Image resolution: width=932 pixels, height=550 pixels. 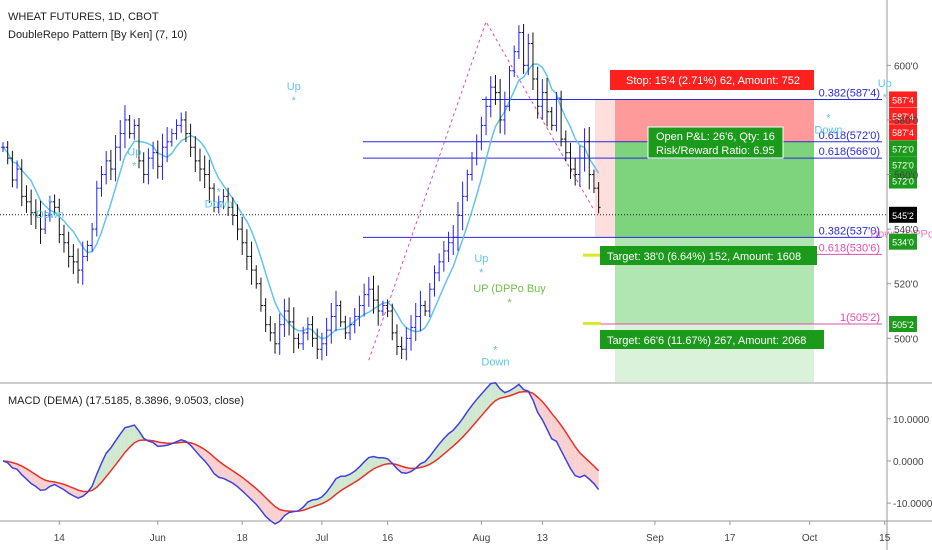 I want to click on signal-label: Up, so click(x=481, y=259).